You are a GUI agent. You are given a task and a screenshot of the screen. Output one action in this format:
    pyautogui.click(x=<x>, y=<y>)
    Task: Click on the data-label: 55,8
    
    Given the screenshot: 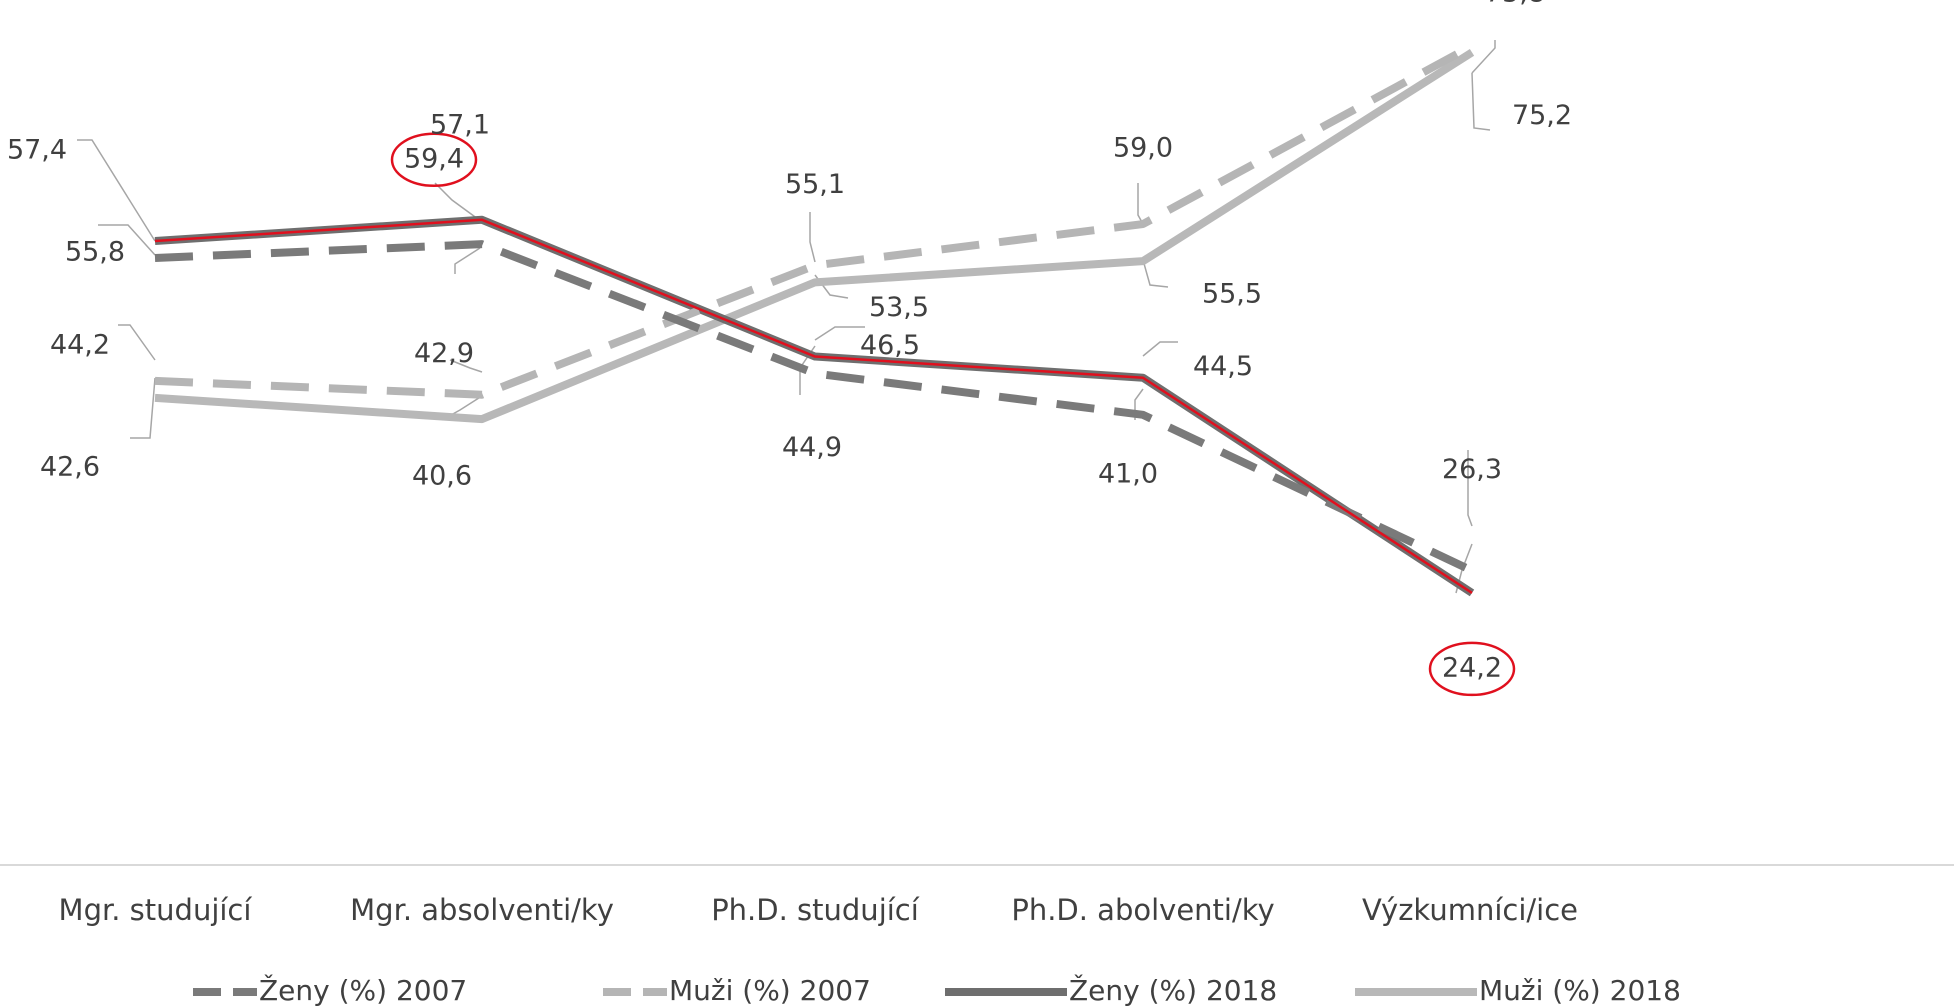 What is the action you would take?
    pyautogui.click(x=95, y=251)
    